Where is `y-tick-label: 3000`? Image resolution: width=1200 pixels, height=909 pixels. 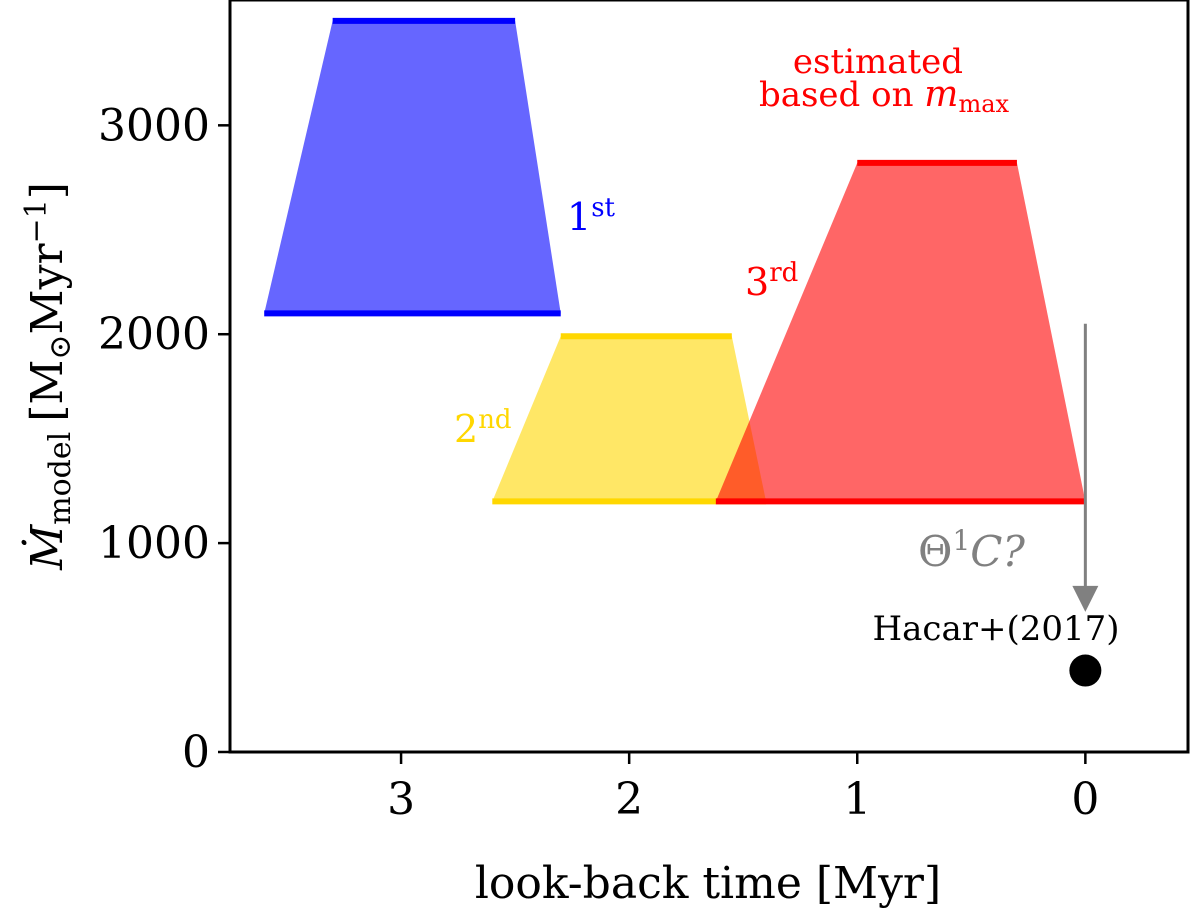 y-tick-label: 3000 is located at coordinates (154, 125).